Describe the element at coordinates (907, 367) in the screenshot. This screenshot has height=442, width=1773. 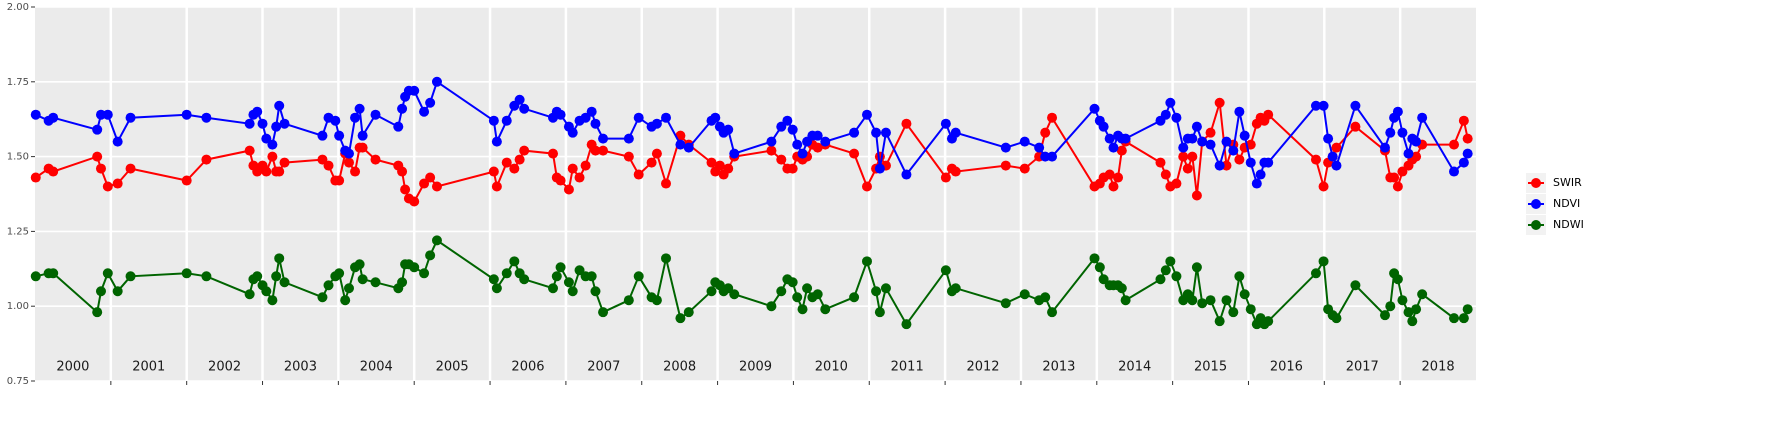
I see `panel-label: 2011` at that location.